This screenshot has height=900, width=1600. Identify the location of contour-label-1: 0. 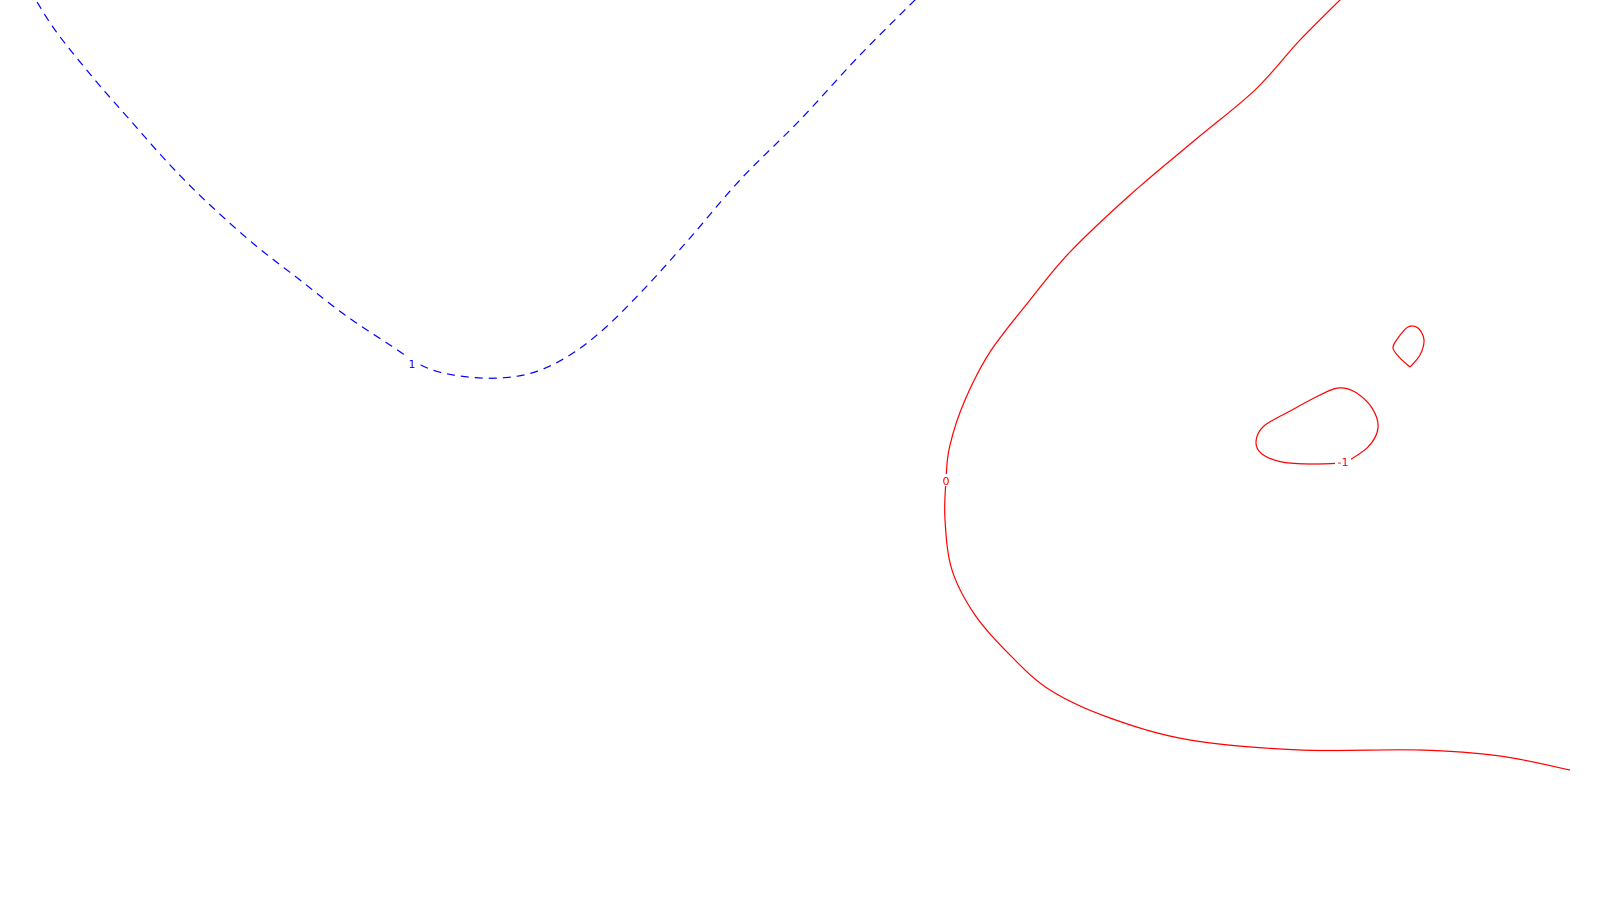
(946, 481).